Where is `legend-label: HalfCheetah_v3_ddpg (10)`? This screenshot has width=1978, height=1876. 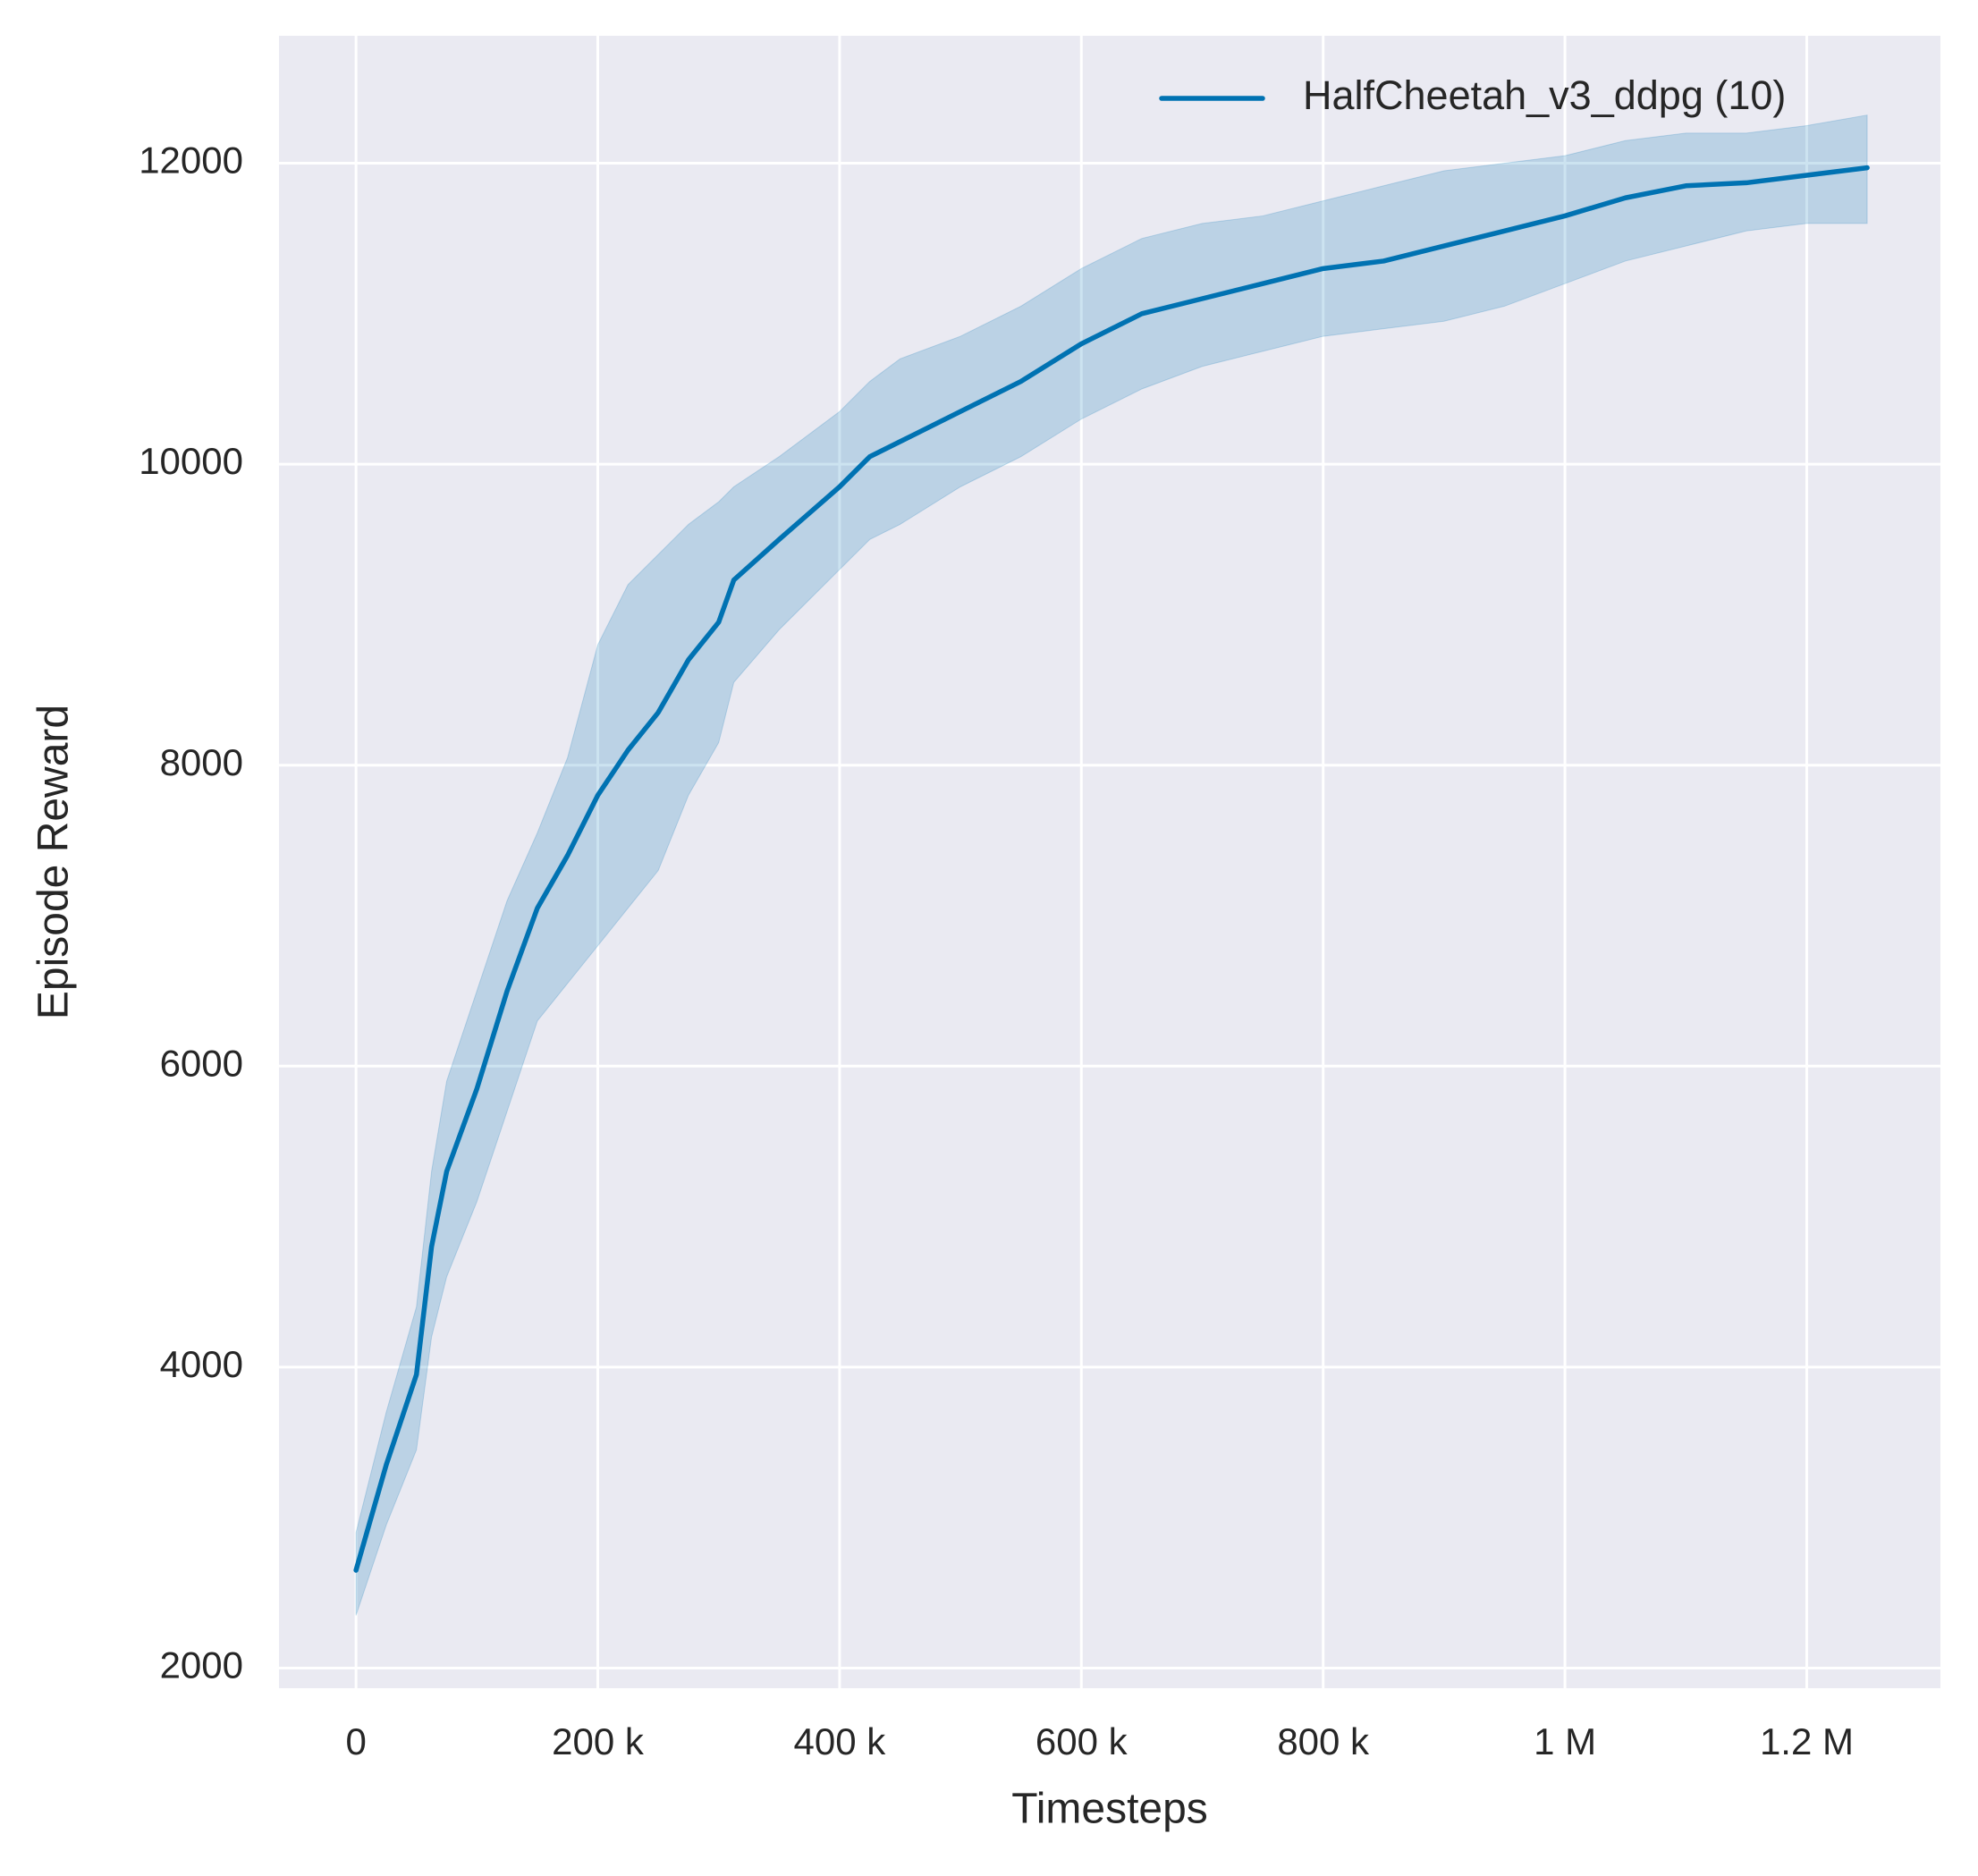 legend-label: HalfCheetah_v3_ddpg (10) is located at coordinates (1544, 95).